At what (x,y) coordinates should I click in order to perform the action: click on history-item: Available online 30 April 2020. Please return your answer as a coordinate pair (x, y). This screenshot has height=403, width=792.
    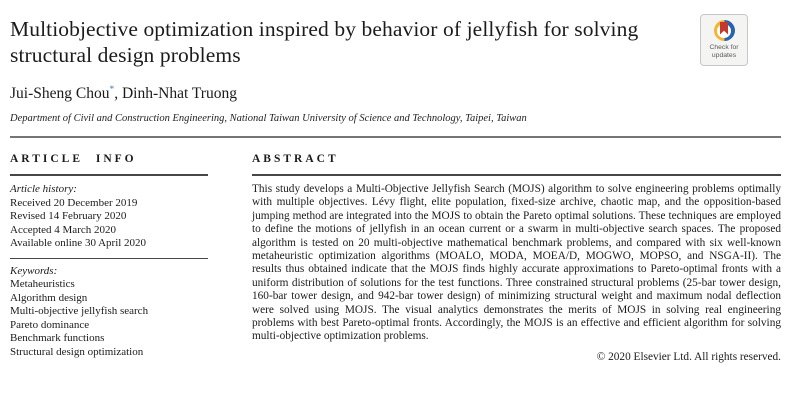
    Looking at the image, I should click on (78, 243).